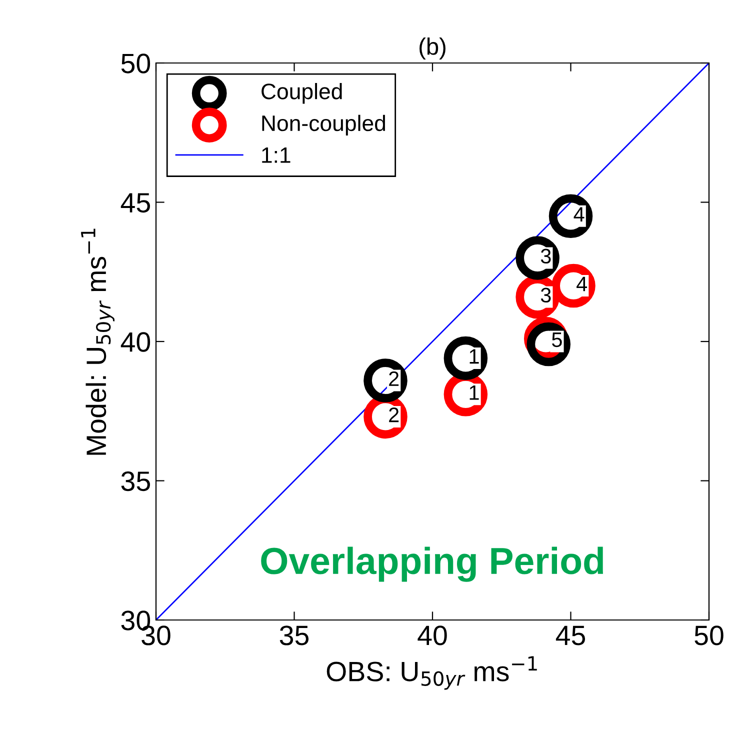 This screenshot has height=750, width=740. What do you see at coordinates (135, 203) in the screenshot?
I see `y-tick-label: 45` at bounding box center [135, 203].